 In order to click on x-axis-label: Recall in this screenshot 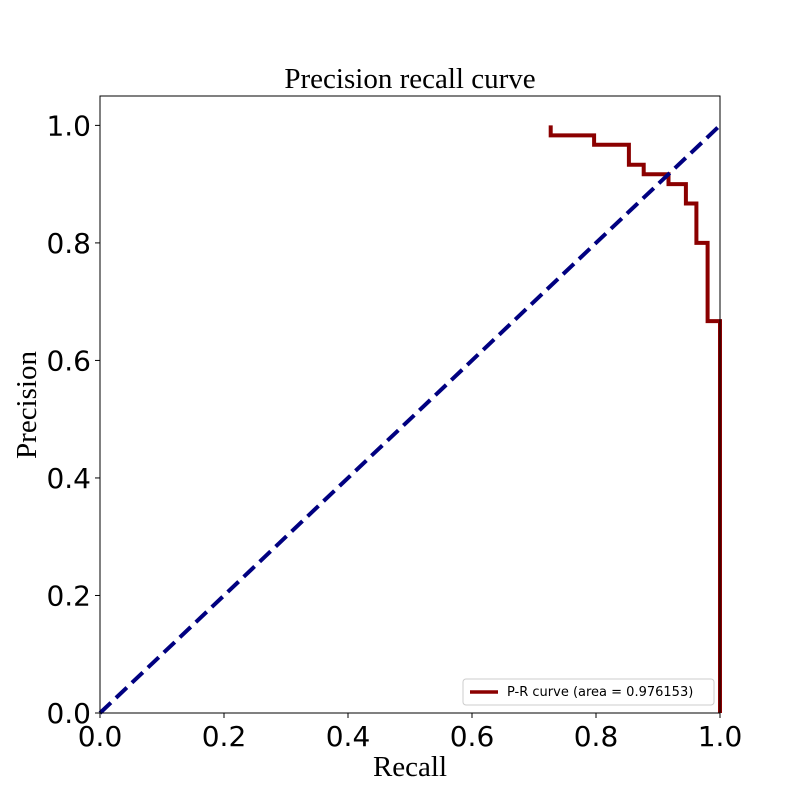, I will do `click(410, 767)`.